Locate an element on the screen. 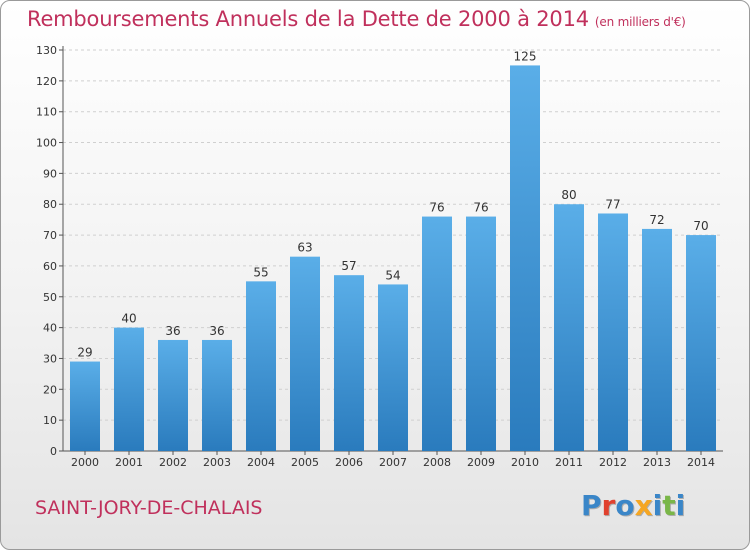  chart-unit: (en milliers d'€) is located at coordinates (640, 22).